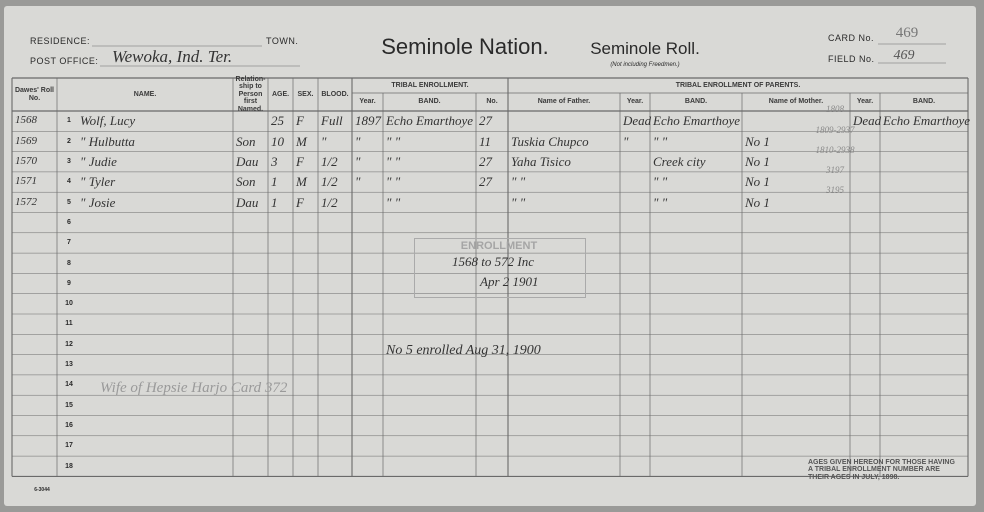 This screenshot has width=984, height=512. I want to click on cell: 1572, so click(26, 201).